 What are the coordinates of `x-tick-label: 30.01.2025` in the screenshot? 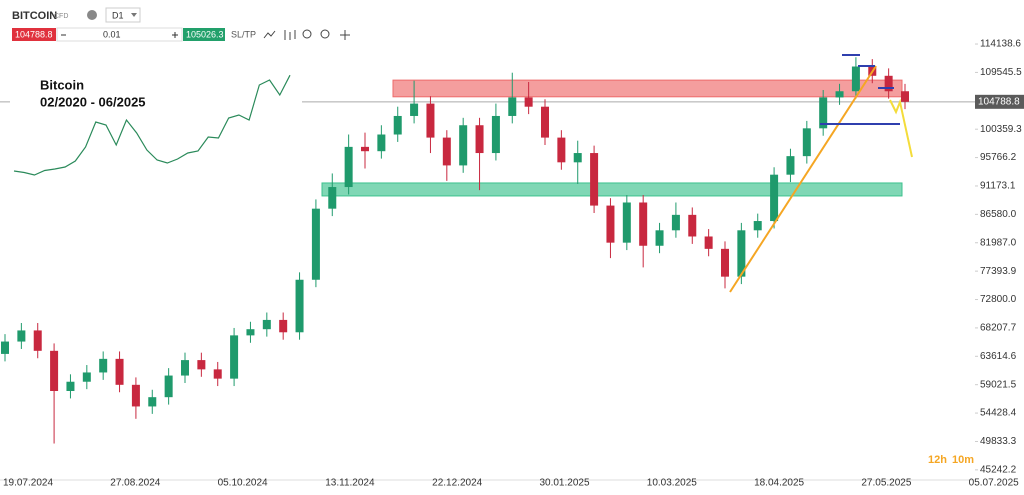 It's located at (564, 483).